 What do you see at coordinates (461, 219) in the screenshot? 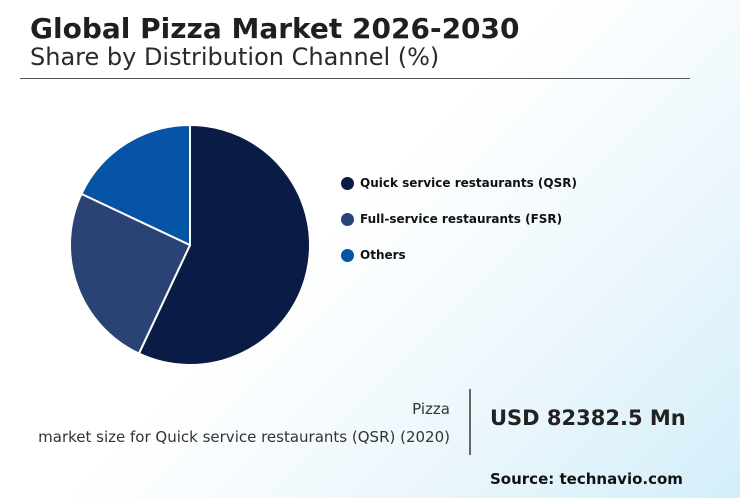
I see `legend-label: Full-service restaurants (FSR)` at bounding box center [461, 219].